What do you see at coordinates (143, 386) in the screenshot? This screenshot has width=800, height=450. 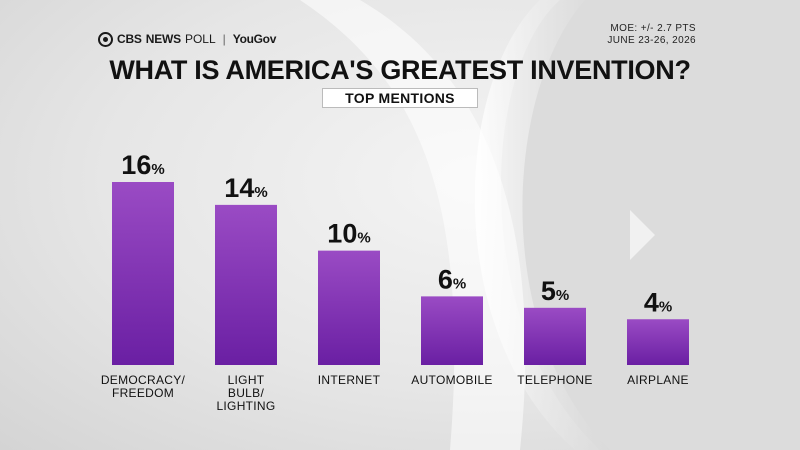 I see `category-label-0: DEMOCRACY/FREEDOM` at bounding box center [143, 386].